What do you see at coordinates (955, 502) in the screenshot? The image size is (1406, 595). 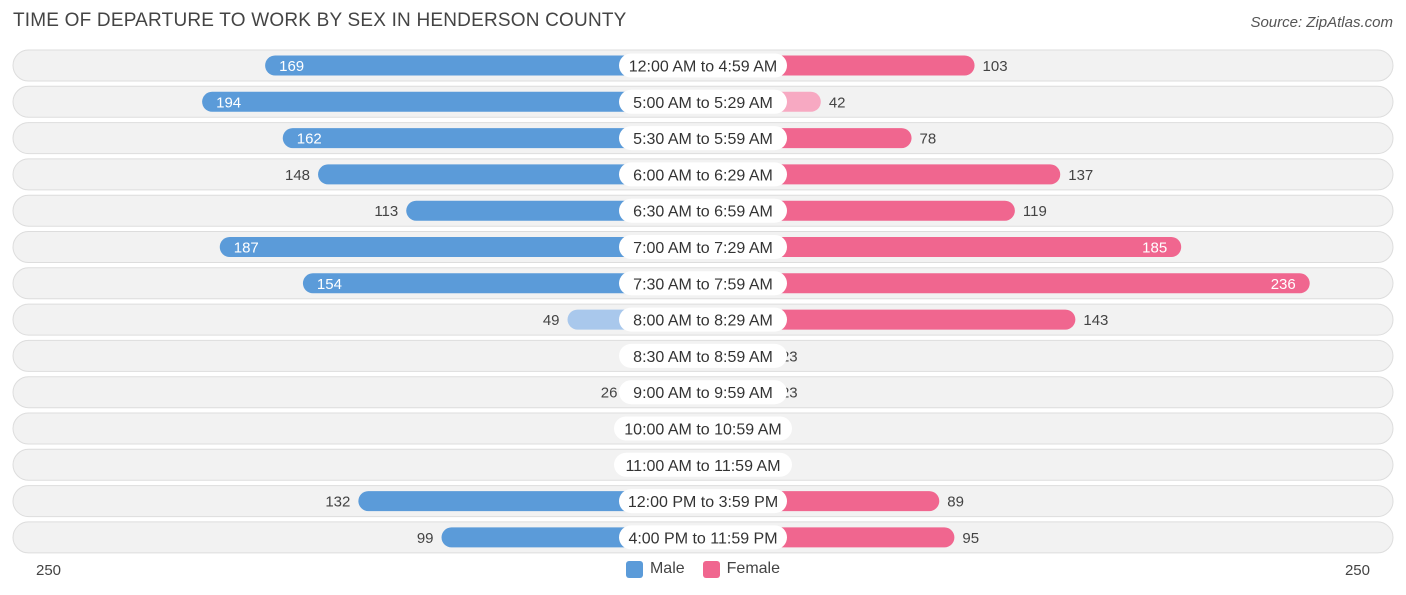 I see `female-value-label: 89` at bounding box center [955, 502].